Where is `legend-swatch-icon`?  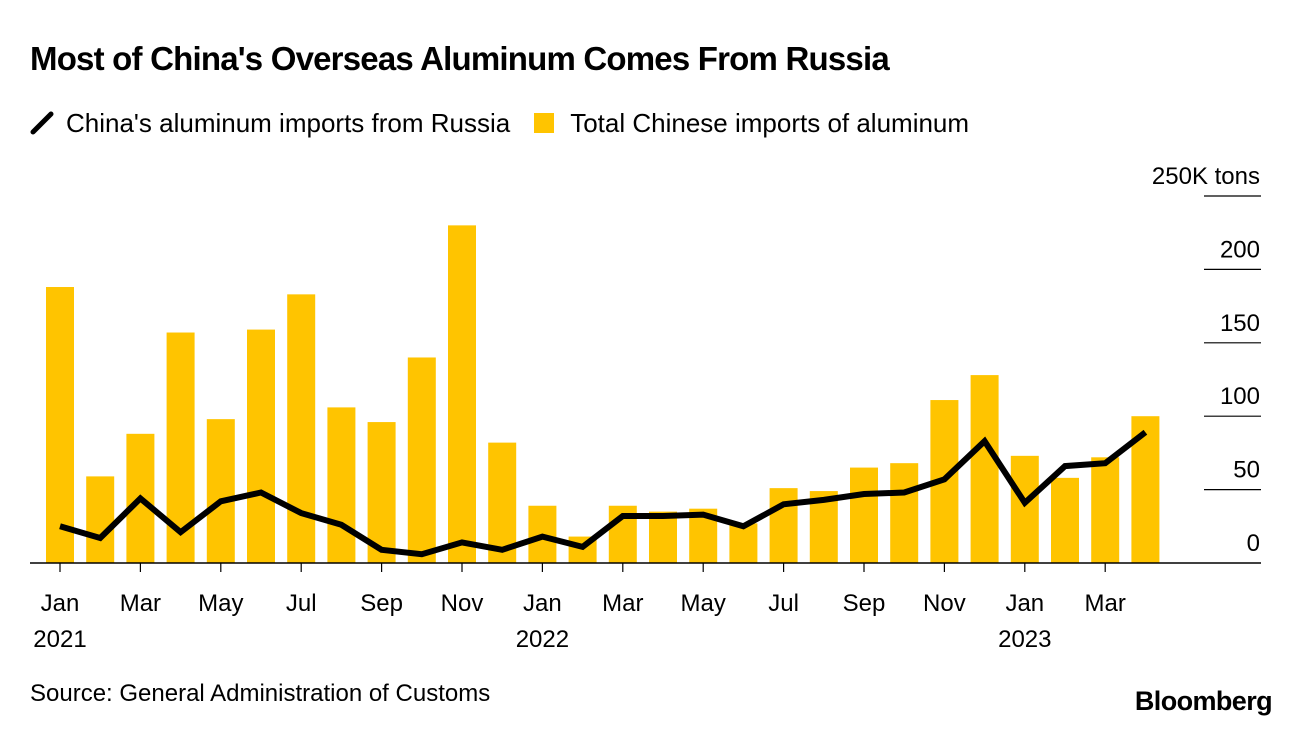
legend-swatch-icon is located at coordinates (544, 123).